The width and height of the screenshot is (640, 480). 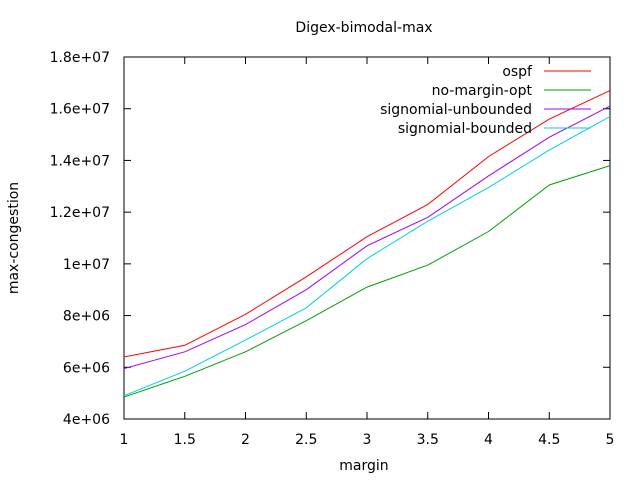 What do you see at coordinates (465, 129) in the screenshot?
I see `legend-label: signomial-bounded` at bounding box center [465, 129].